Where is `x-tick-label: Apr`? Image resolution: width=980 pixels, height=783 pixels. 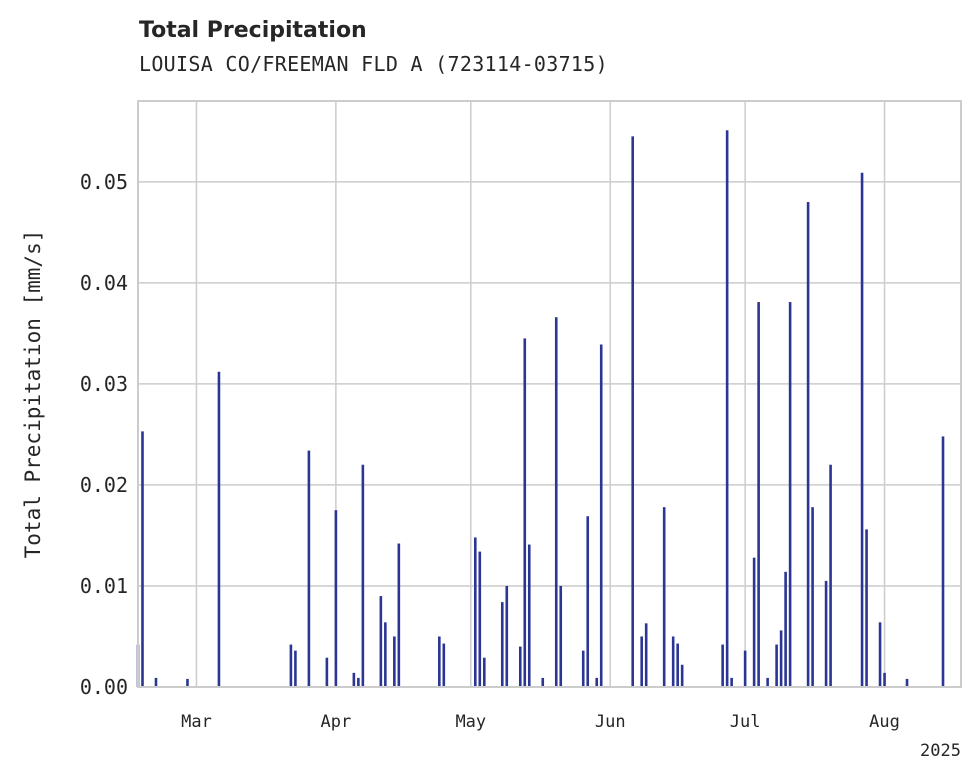 x-tick-label: Apr is located at coordinates (336, 722).